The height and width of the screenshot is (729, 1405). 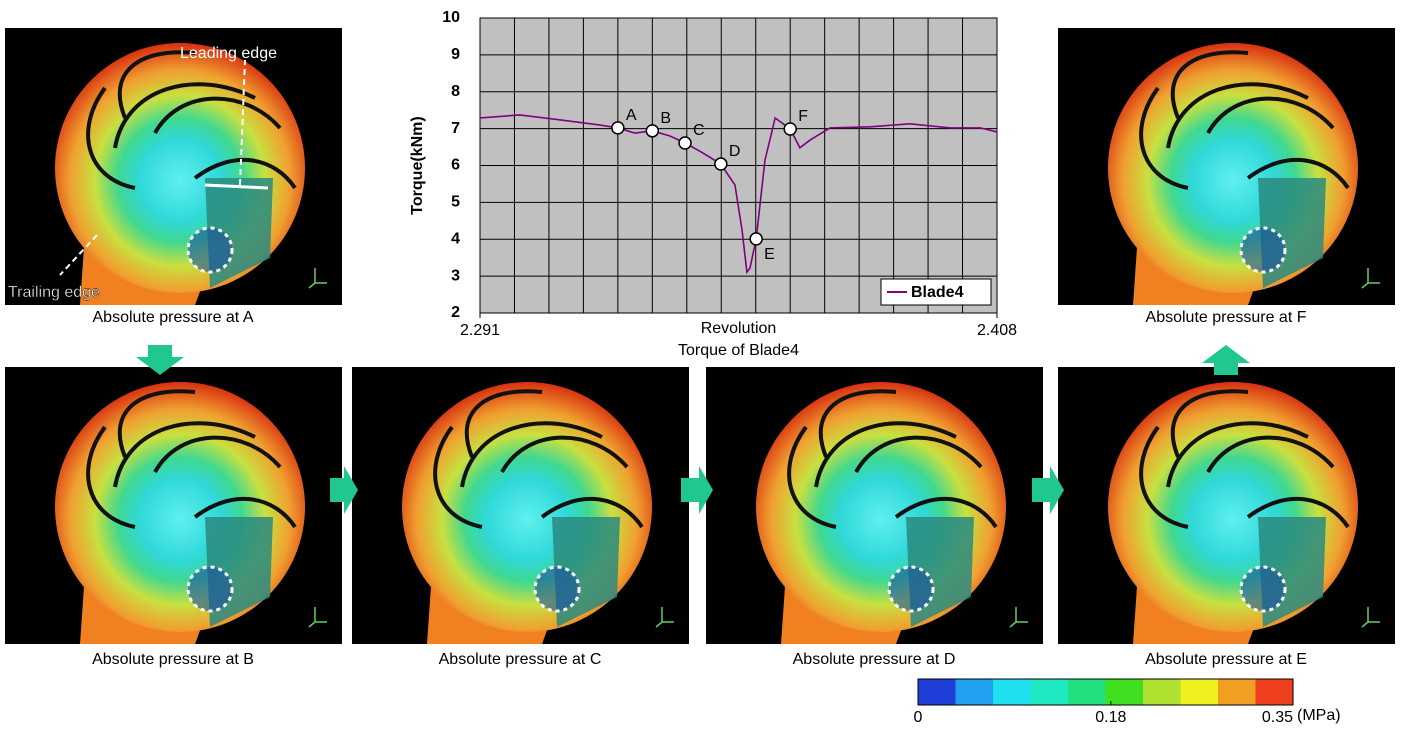 I want to click on chart-title: Torque of Blade4, so click(x=738, y=350).